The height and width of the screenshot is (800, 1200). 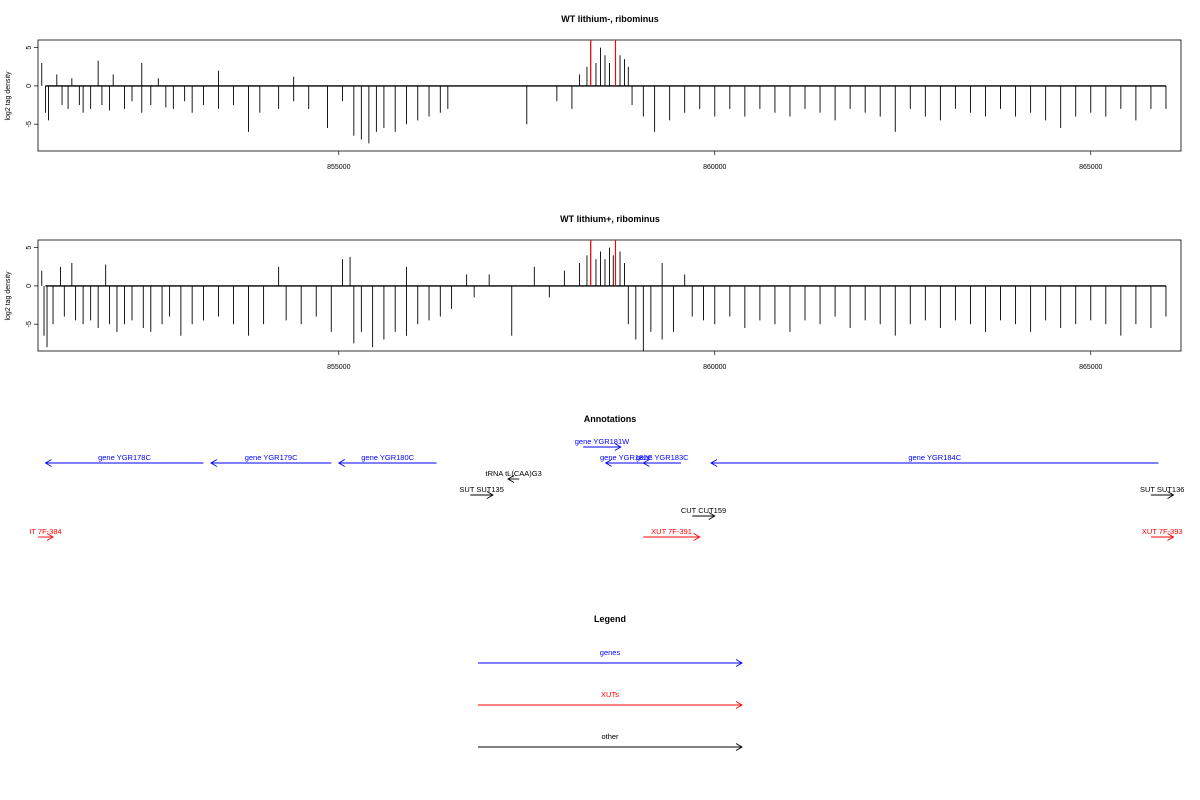 I want to click on legend-title: Legend, so click(x=610, y=619).